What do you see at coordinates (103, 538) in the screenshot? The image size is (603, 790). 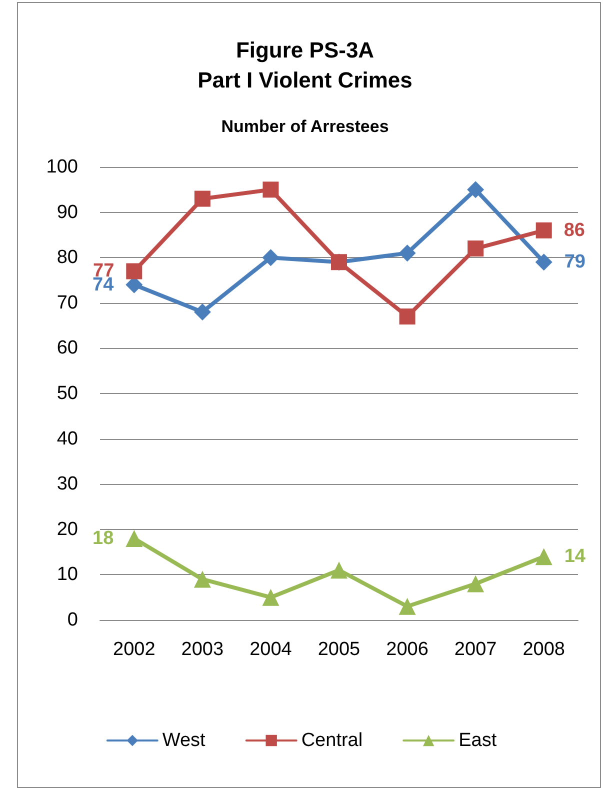 I see `data-label: 18` at bounding box center [103, 538].